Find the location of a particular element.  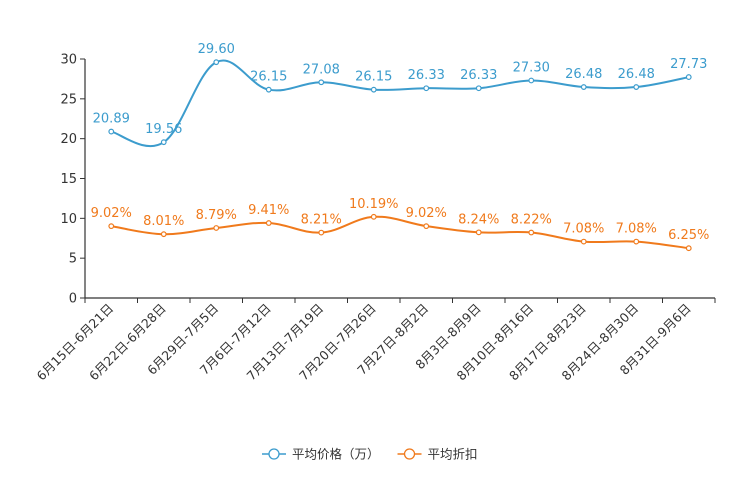

data-label: 27.30 is located at coordinates (531, 68).